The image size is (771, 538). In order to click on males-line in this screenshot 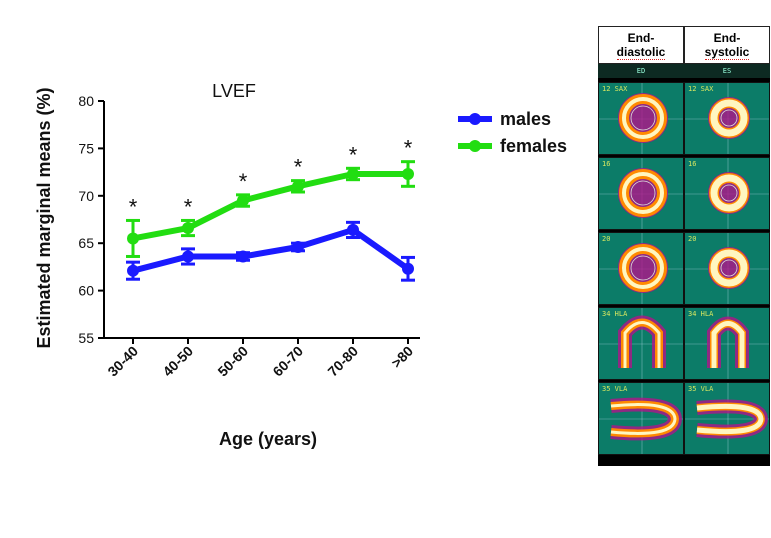, I will do `click(271, 250)`.